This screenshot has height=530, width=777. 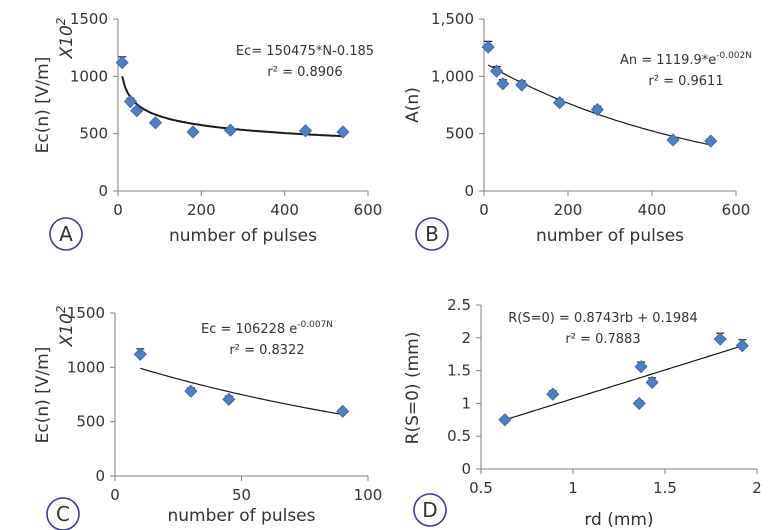 What do you see at coordinates (466, 338) in the screenshot?
I see `y-tick-label: 2` at bounding box center [466, 338].